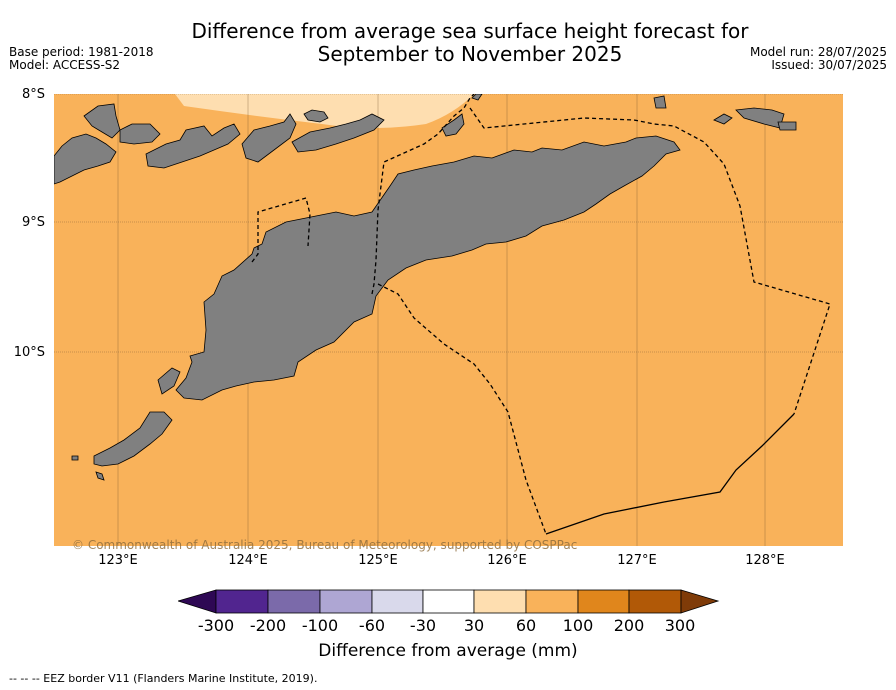  What do you see at coordinates (281, 230) in the screenshot?
I see `eez-line-west` at bounding box center [281, 230].